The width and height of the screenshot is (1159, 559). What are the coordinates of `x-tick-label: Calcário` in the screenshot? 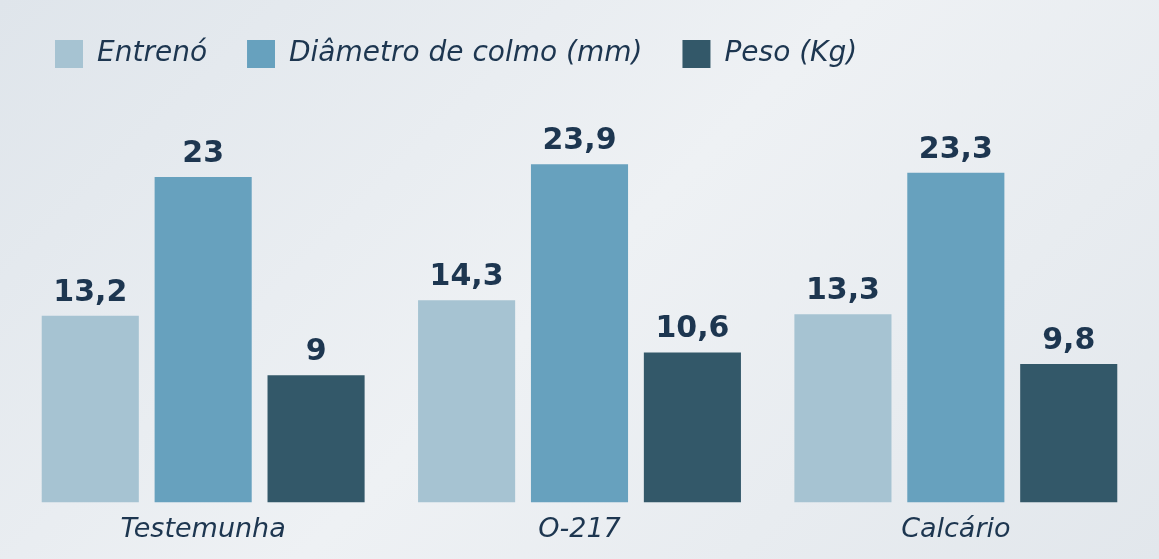 It's located at (956, 527).